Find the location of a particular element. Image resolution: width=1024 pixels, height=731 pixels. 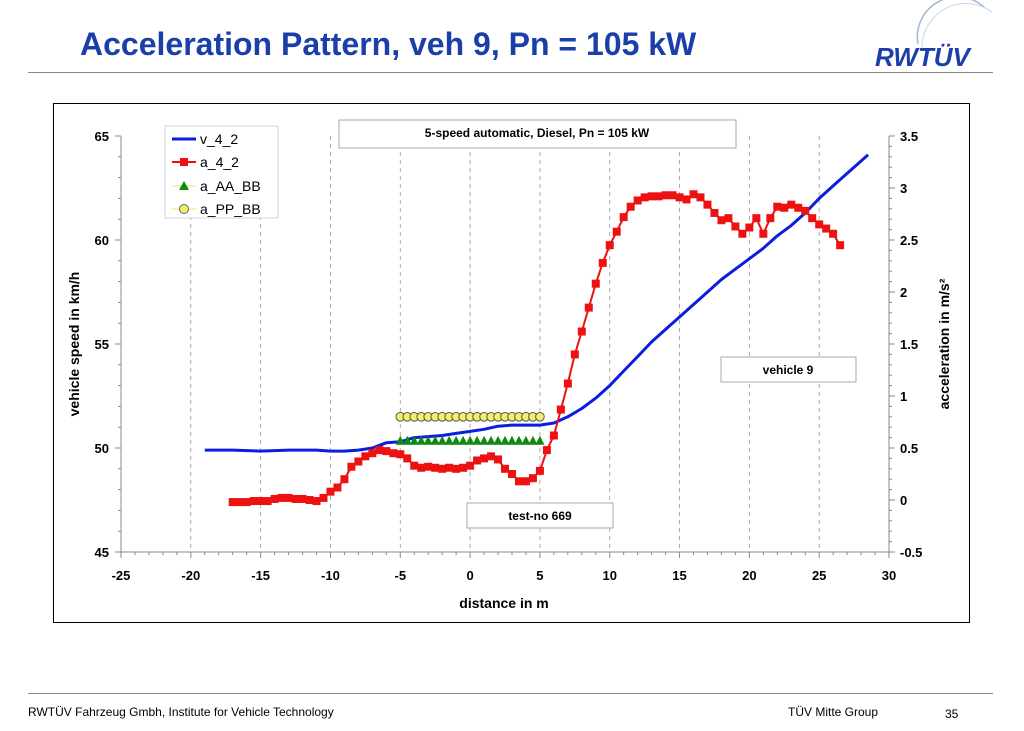

legend-item-a_AA_BB: a_AA_BB is located at coordinates (216, 186).